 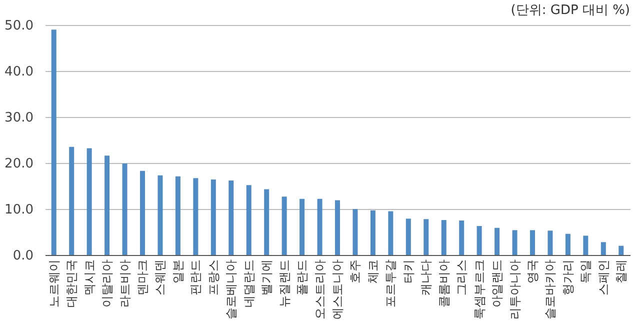 What do you see at coordinates (479, 290) in the screenshot?
I see `x-tick-label: 룩셈부르크` at bounding box center [479, 290].